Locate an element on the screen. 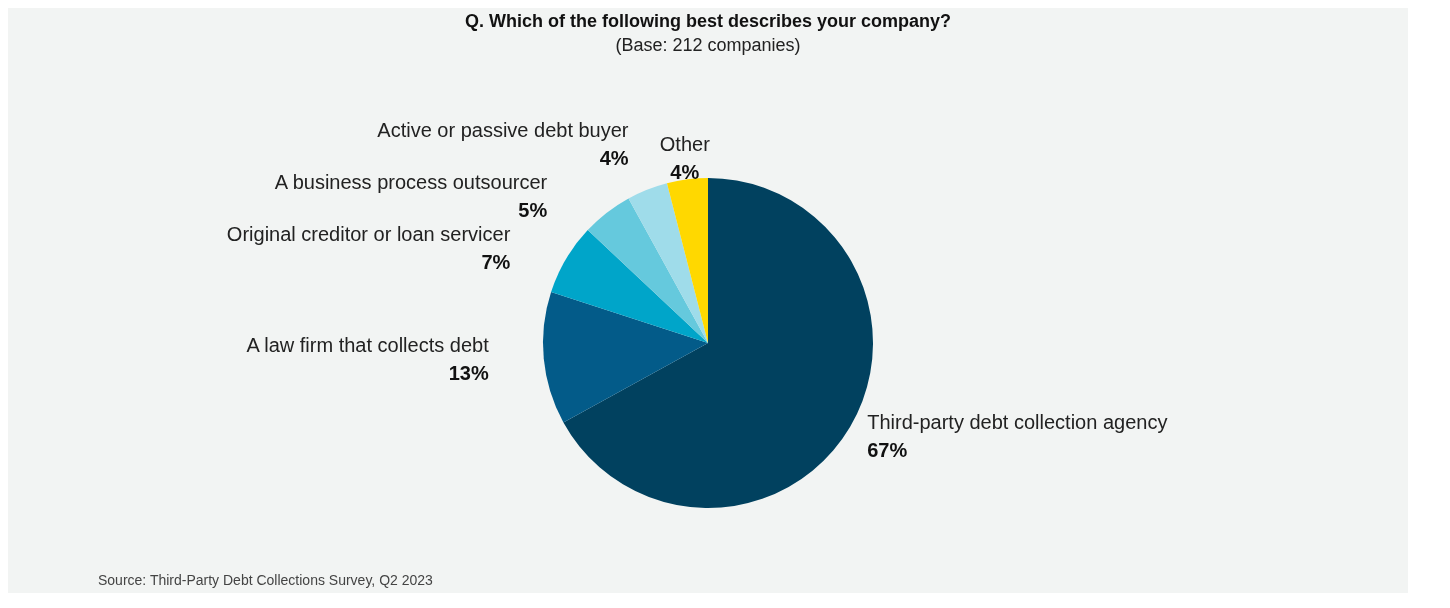  chart-subtitle: (Base: 212 companies) is located at coordinates (708, 45).